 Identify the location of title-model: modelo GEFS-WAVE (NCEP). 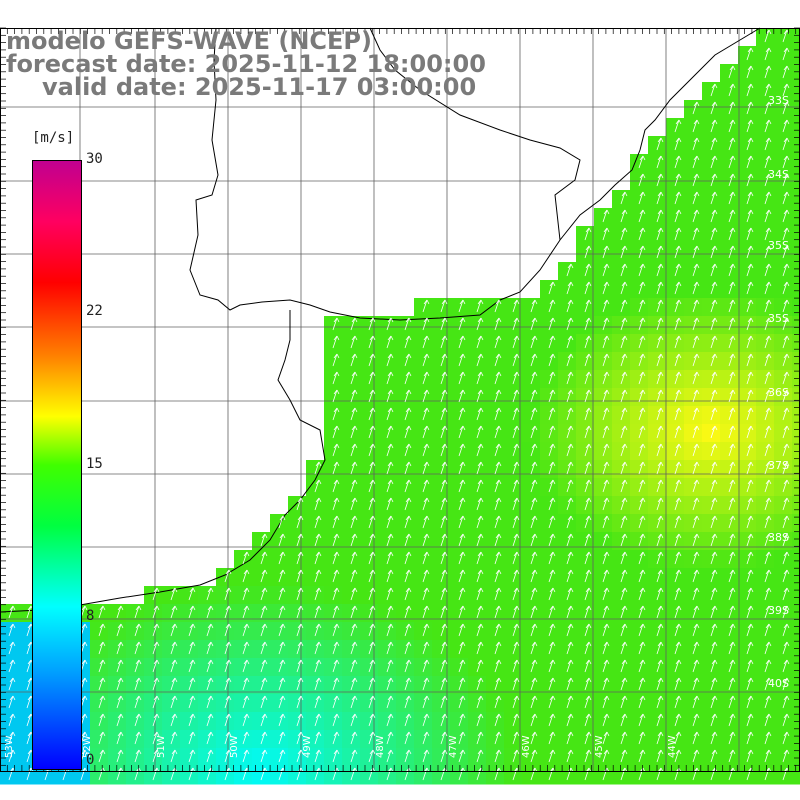
(189, 41).